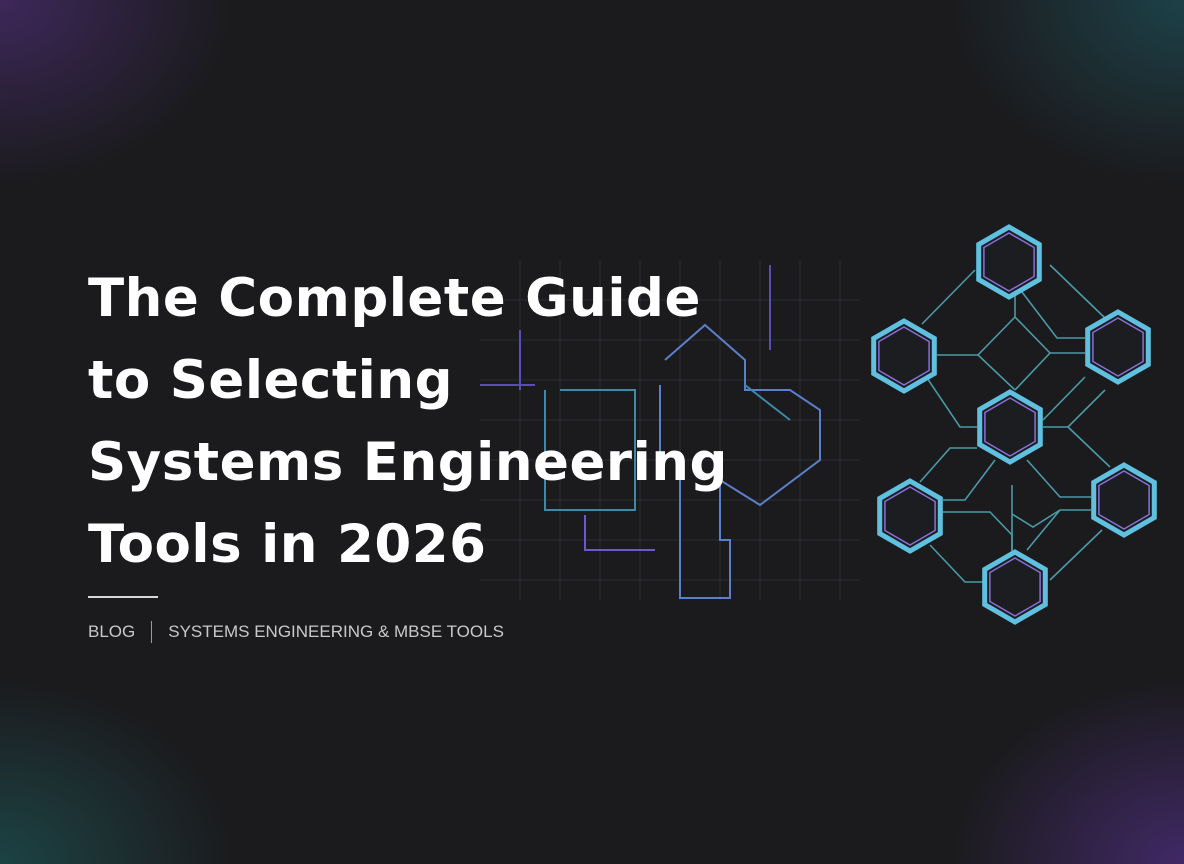 The image size is (1184, 864). What do you see at coordinates (271, 380) in the screenshot?
I see `title-line: to Selecting` at bounding box center [271, 380].